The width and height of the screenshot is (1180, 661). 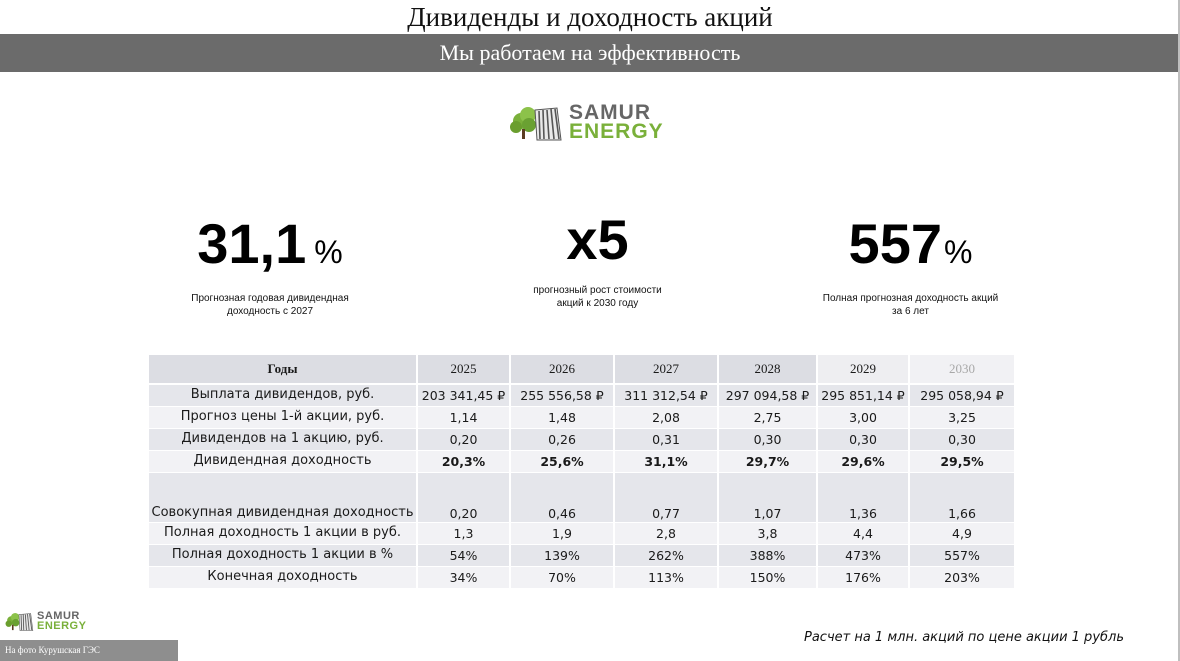 I want to click on samur-energy-logo-small: SAMUR ENERGY, so click(x=45, y=621).